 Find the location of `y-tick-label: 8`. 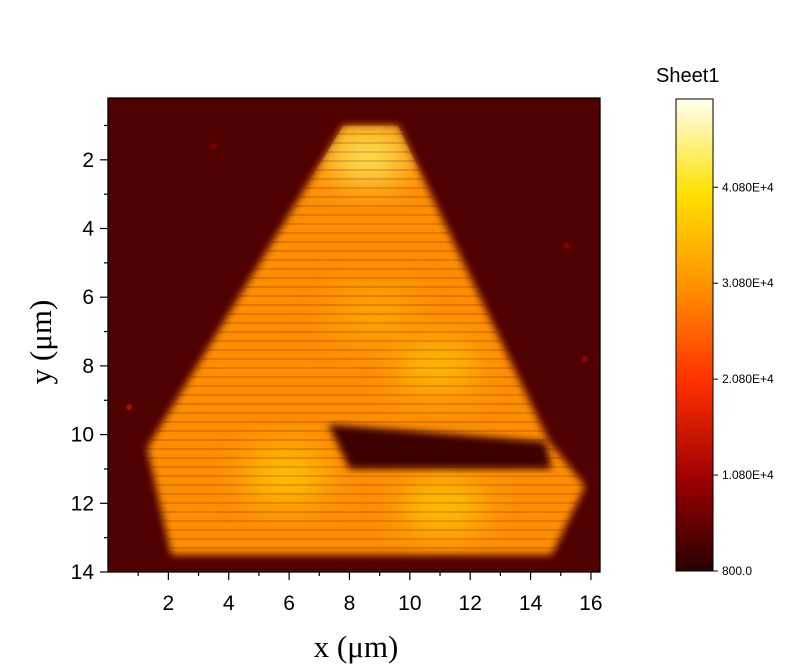

y-tick-label: 8 is located at coordinates (88, 366).